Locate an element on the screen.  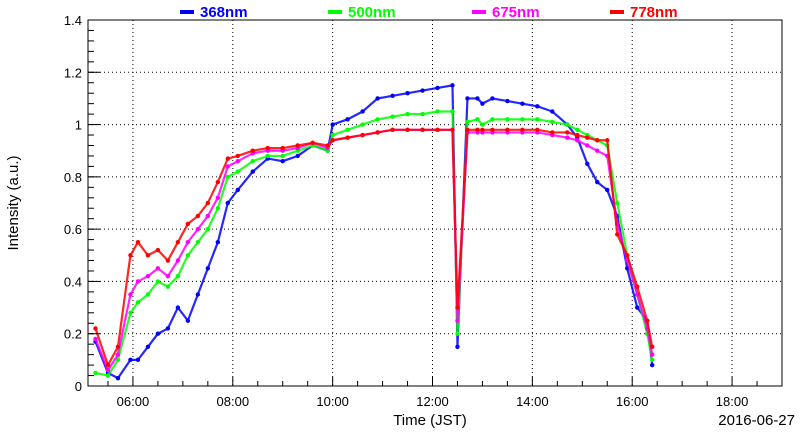
x-tick-label: 10:00 is located at coordinates (332, 401).